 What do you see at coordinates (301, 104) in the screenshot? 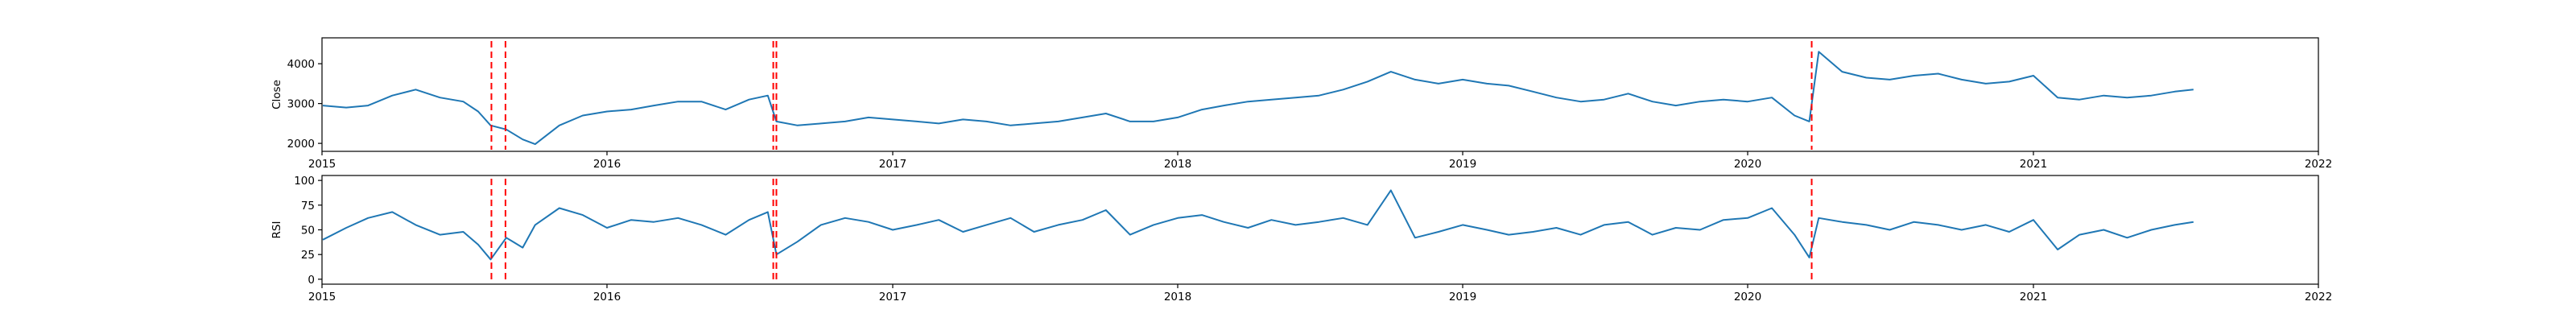
I see `close-y-tick-label: 3000` at bounding box center [301, 104].